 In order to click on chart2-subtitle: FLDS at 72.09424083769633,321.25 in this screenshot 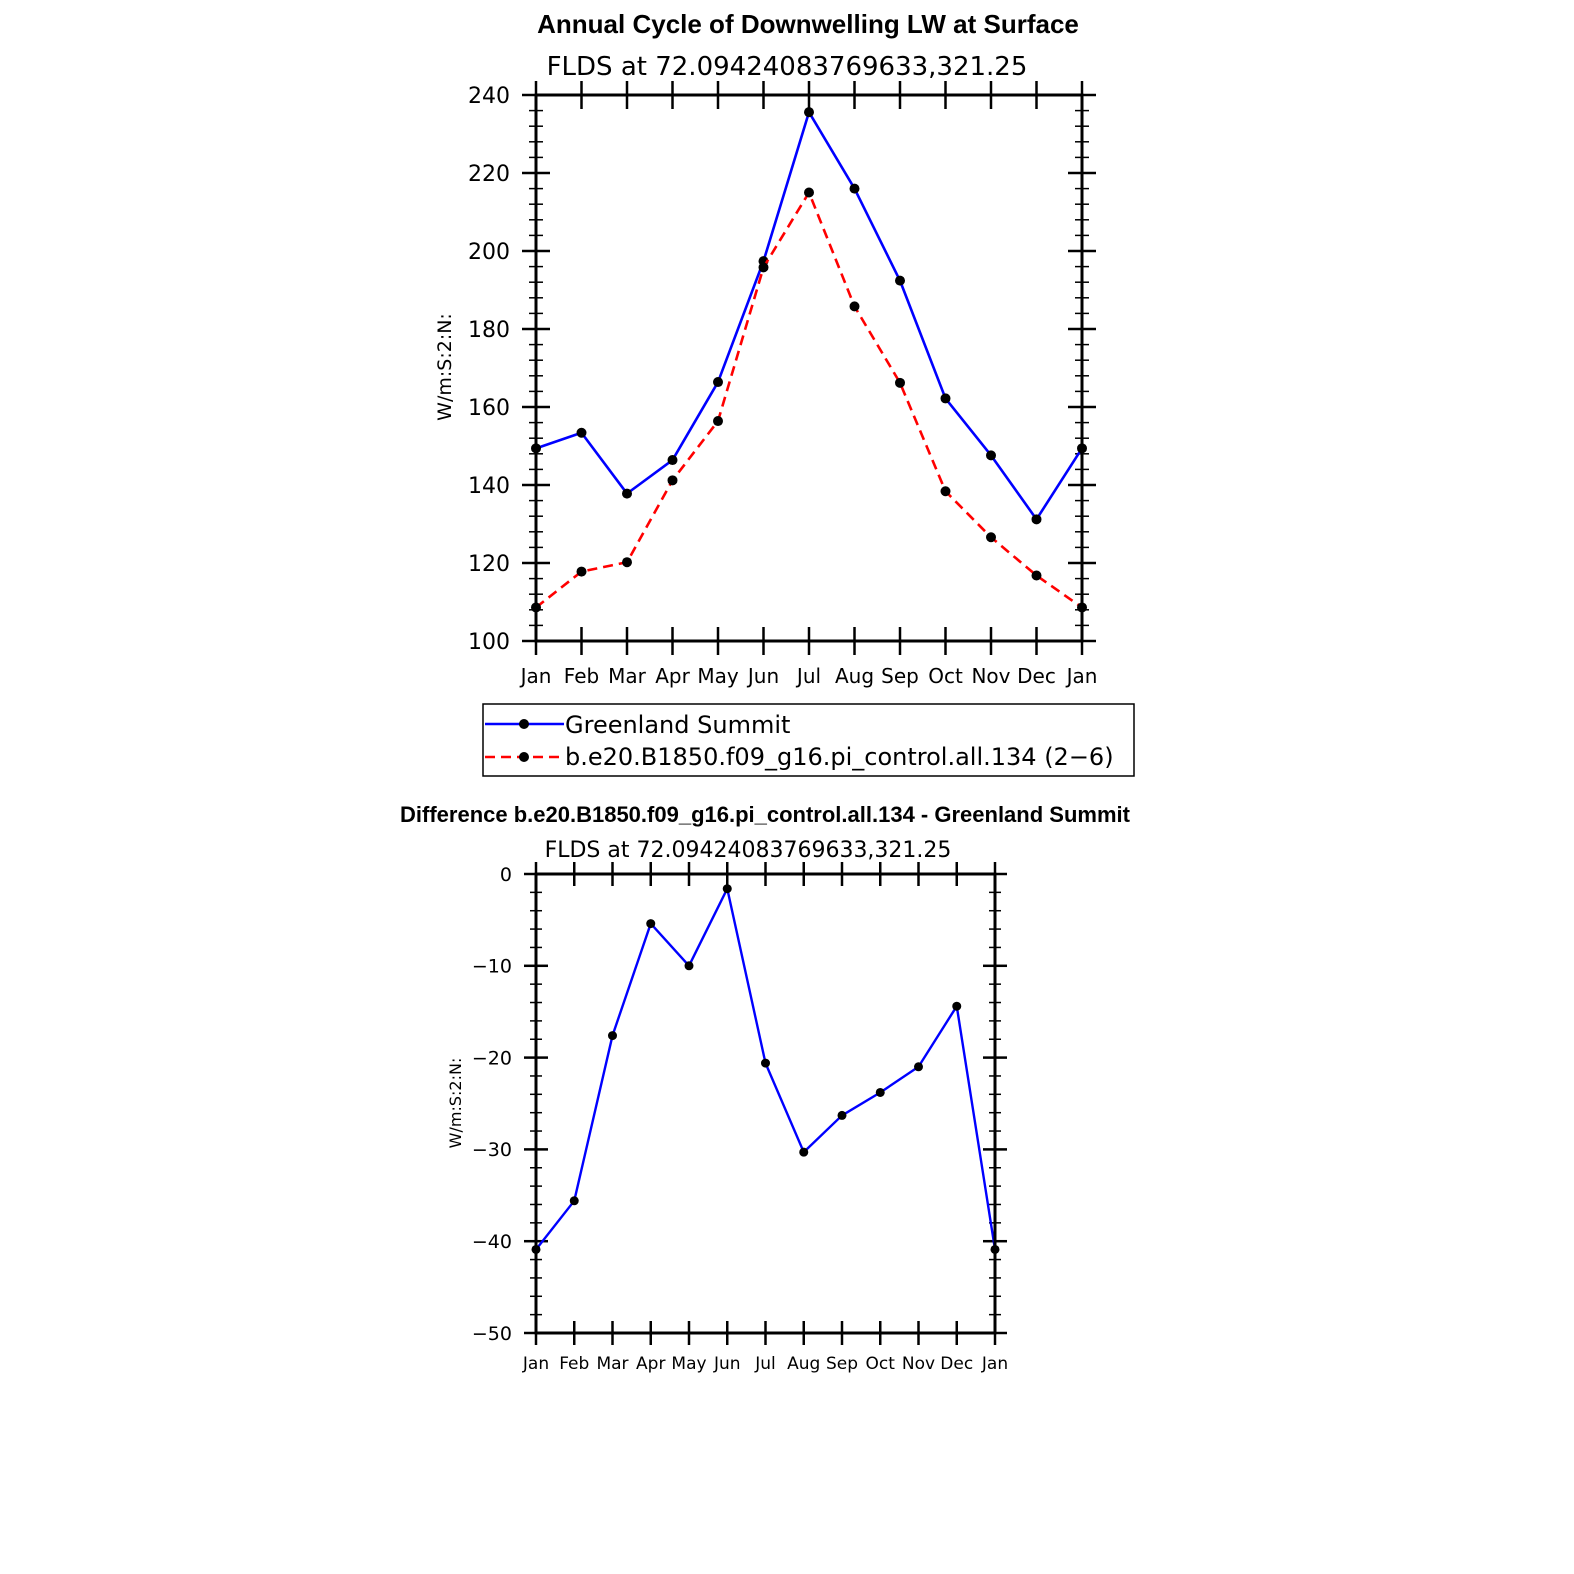, I will do `click(748, 850)`.